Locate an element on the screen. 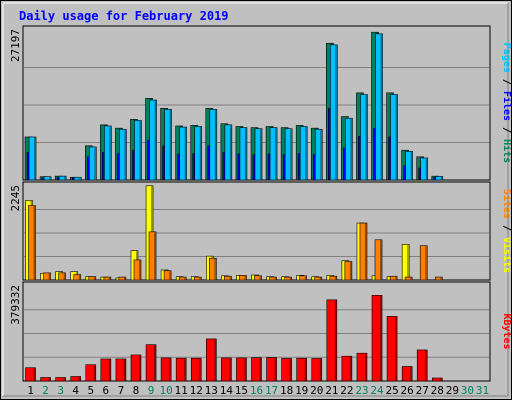 The height and width of the screenshot is (400, 512). day-label: 8 is located at coordinates (136, 390).